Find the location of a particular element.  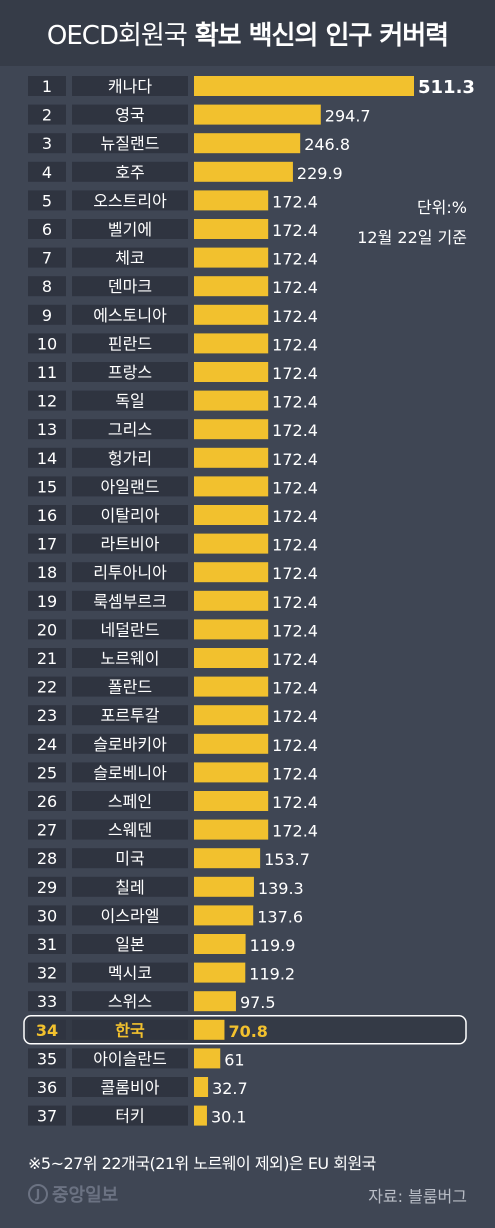

rank-label: 10 is located at coordinates (47, 343).